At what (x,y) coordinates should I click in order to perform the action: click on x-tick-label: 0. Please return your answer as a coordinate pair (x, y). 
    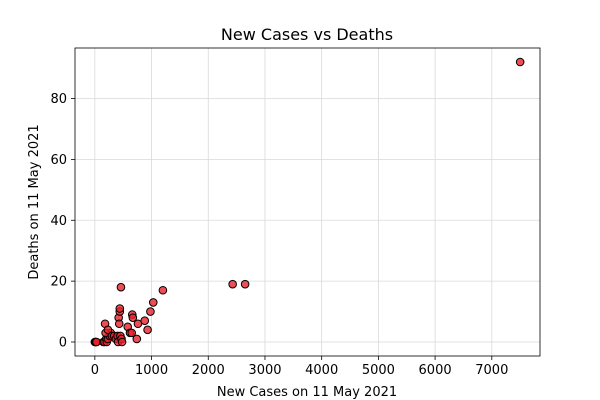
    Looking at the image, I should click on (95, 370).